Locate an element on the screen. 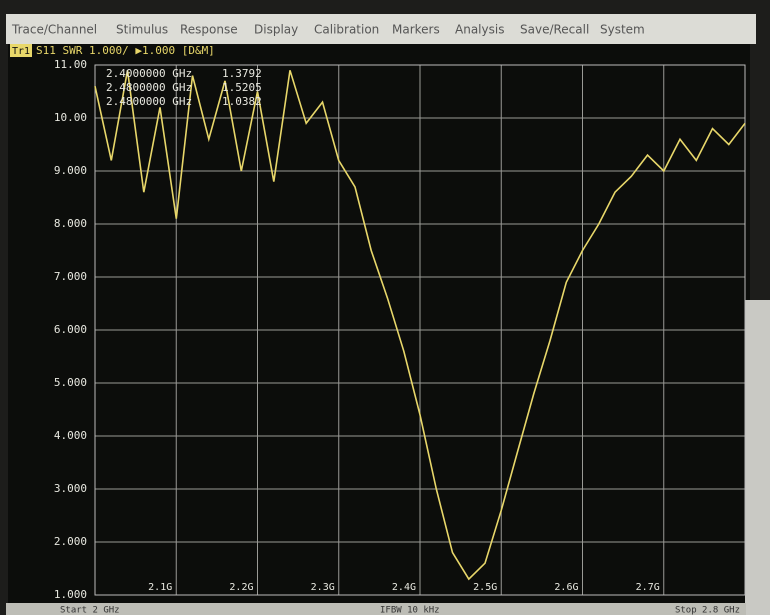  y-tick-label: 1.000 is located at coordinates (70, 594).